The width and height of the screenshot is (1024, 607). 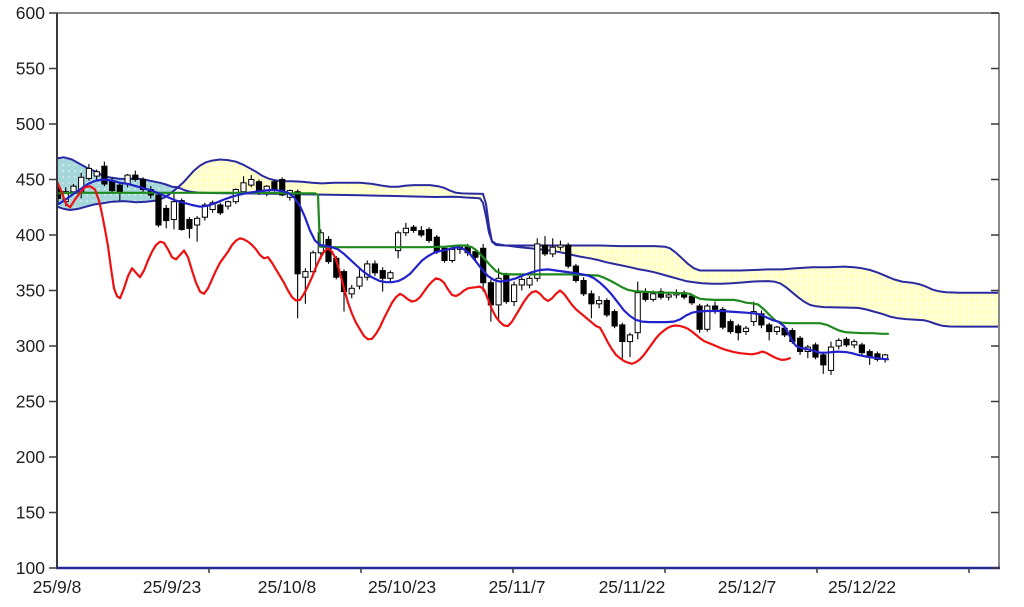 What do you see at coordinates (57, 587) in the screenshot?
I see `x-axis-tick-label: 25/9/8` at bounding box center [57, 587].